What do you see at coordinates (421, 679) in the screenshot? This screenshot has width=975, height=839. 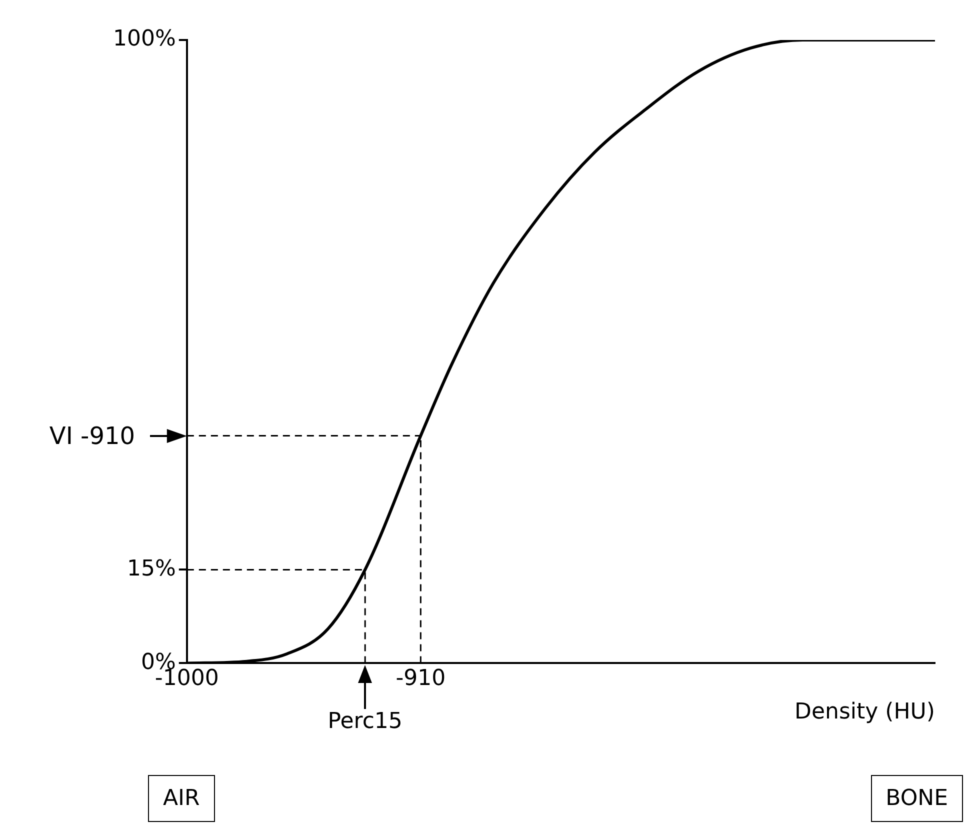 I see `x-tick-label: -910` at bounding box center [421, 679].